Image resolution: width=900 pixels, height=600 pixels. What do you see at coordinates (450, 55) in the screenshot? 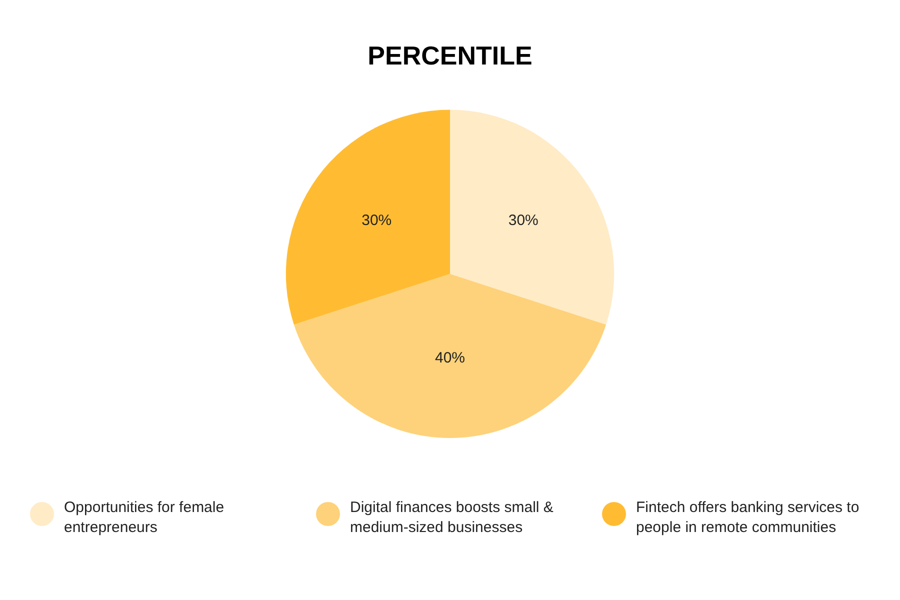
I see `chart-title: PERCENTILE` at bounding box center [450, 55].